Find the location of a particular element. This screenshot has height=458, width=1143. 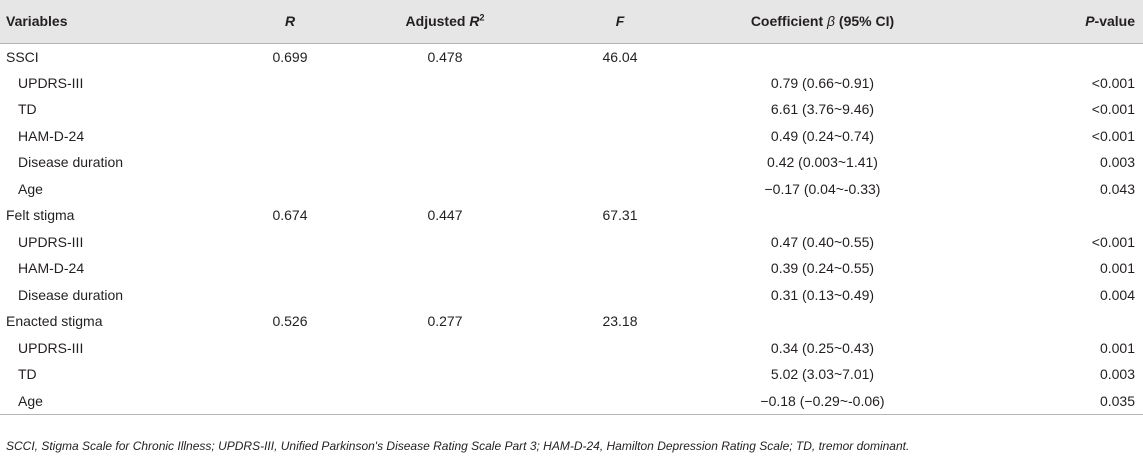

header-variables: Variables is located at coordinates (117, 22).